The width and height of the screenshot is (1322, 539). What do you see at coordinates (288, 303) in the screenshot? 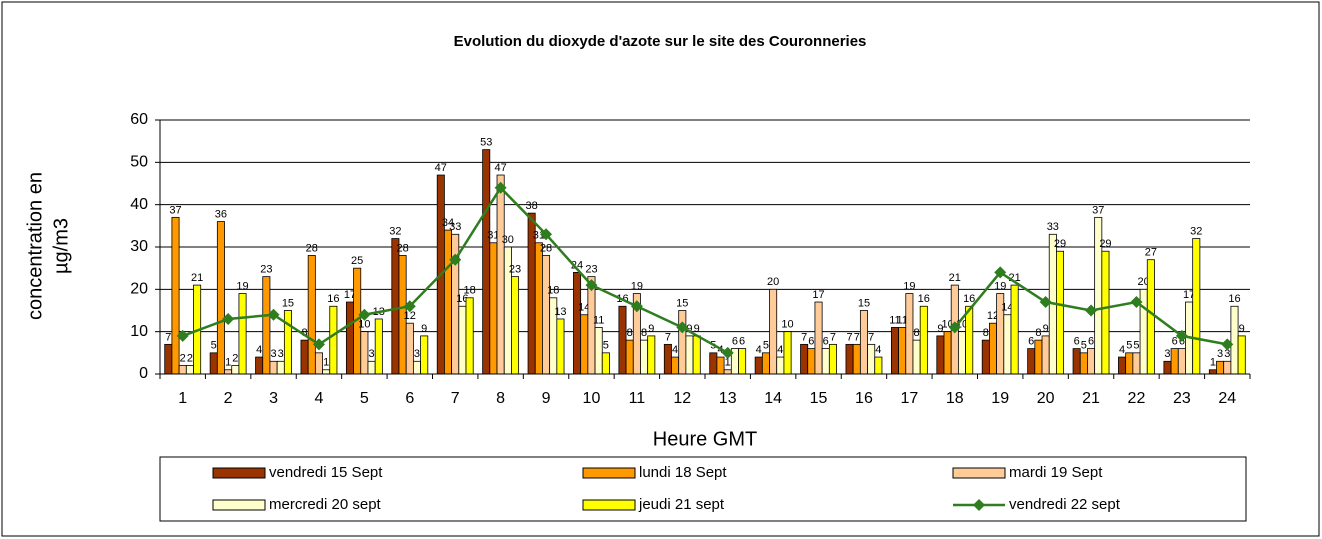
I see `value-label: 15` at bounding box center [288, 303].